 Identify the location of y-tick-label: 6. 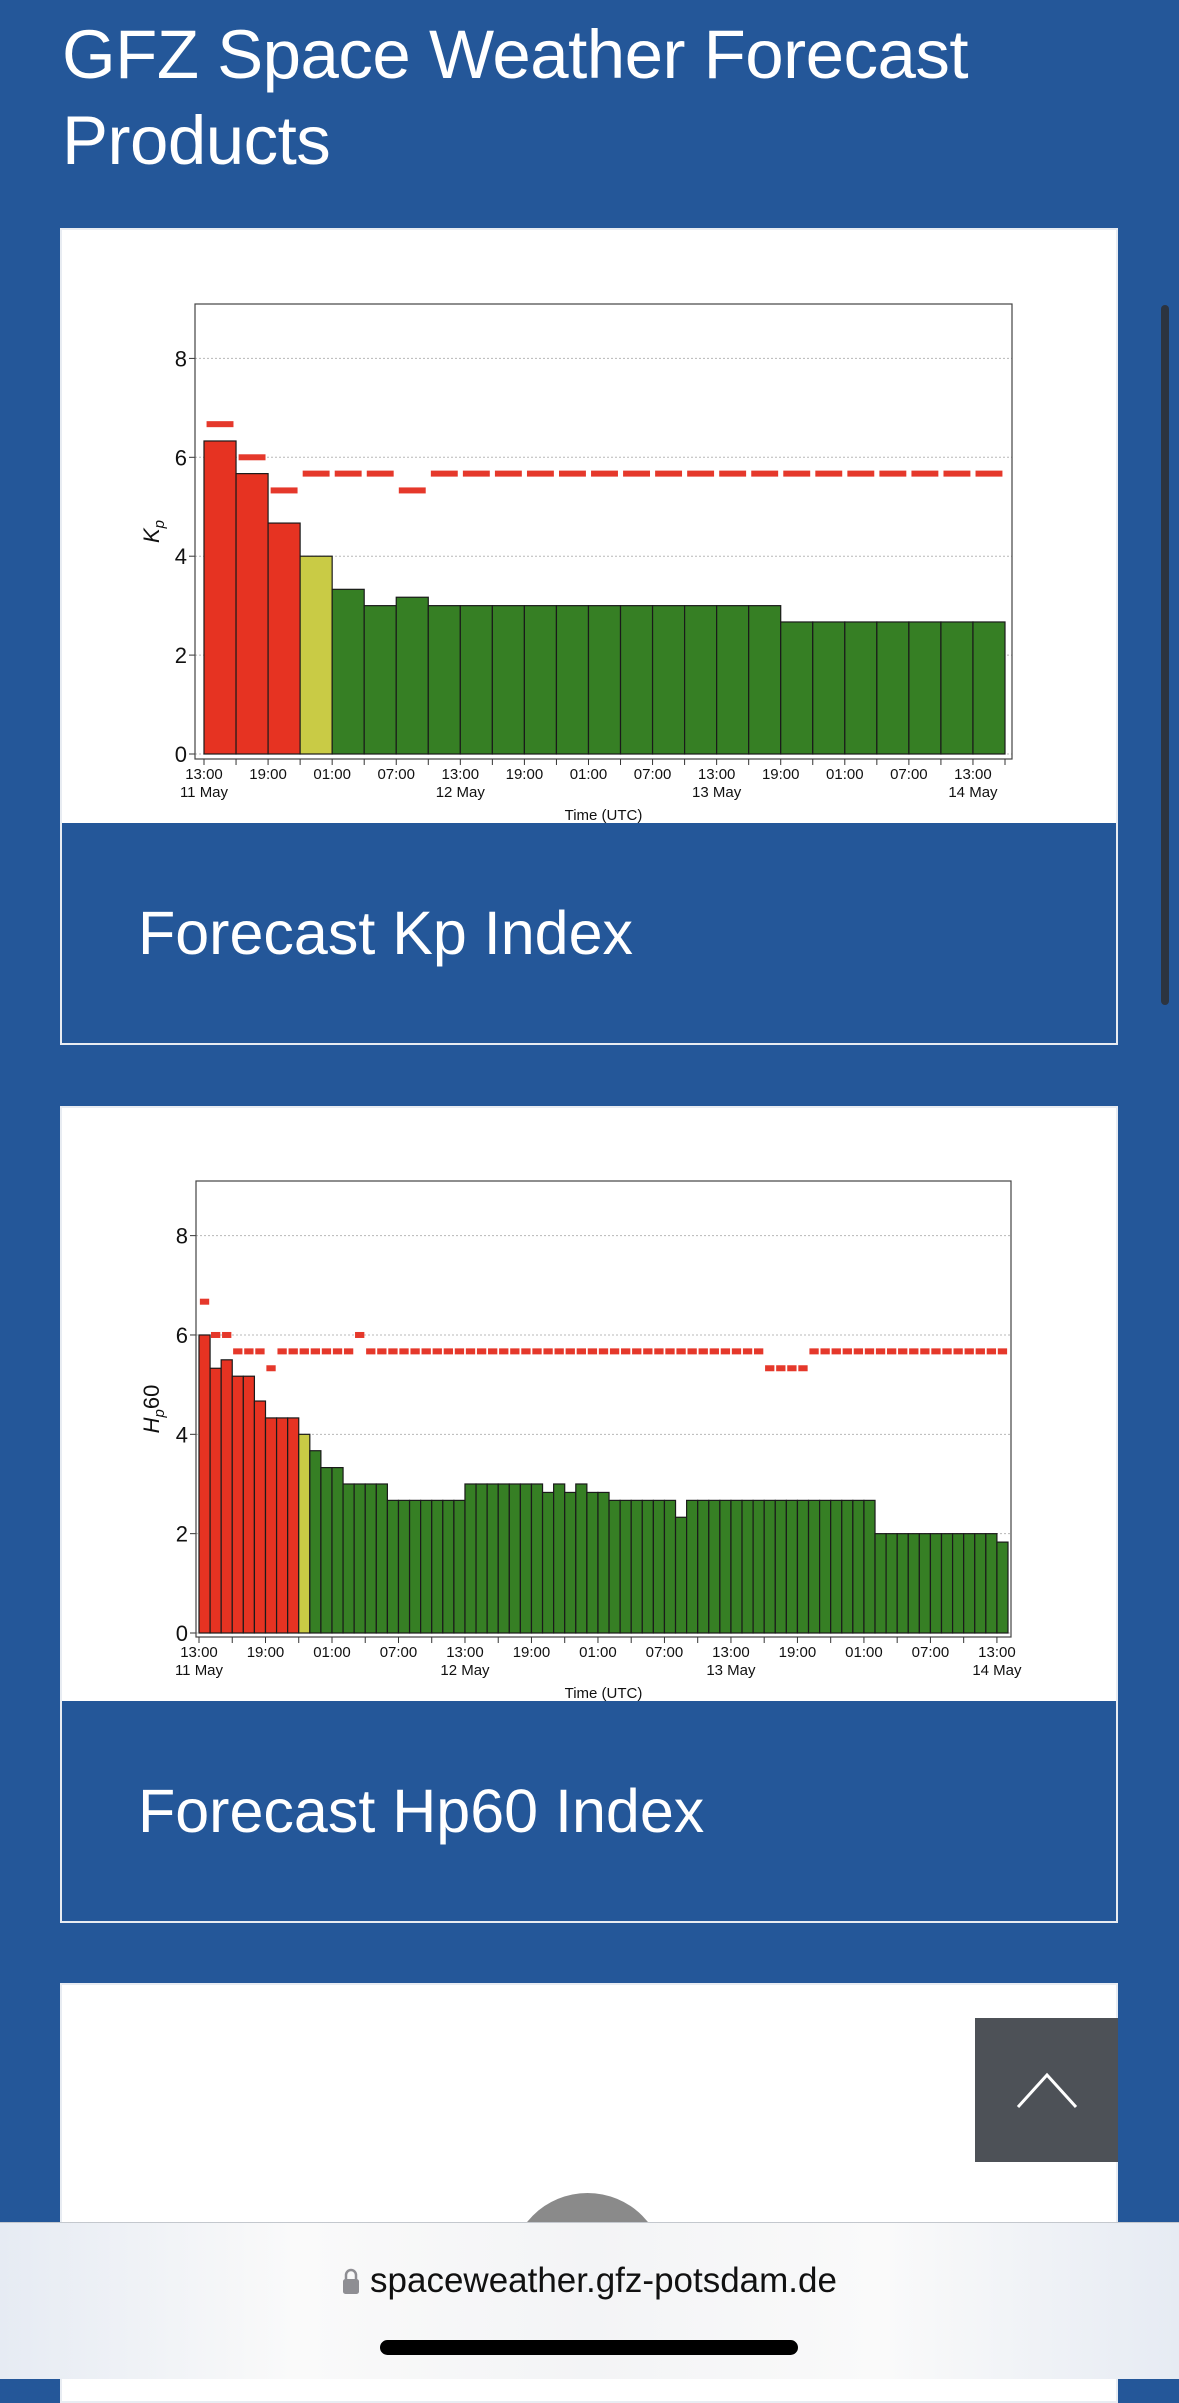
(182, 1335).